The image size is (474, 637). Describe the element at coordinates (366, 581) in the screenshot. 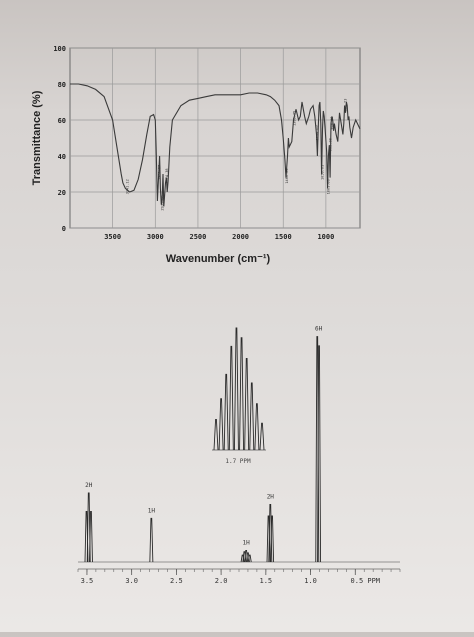

I see `nmr-x-tick-label: 0.5 PPM` at that location.